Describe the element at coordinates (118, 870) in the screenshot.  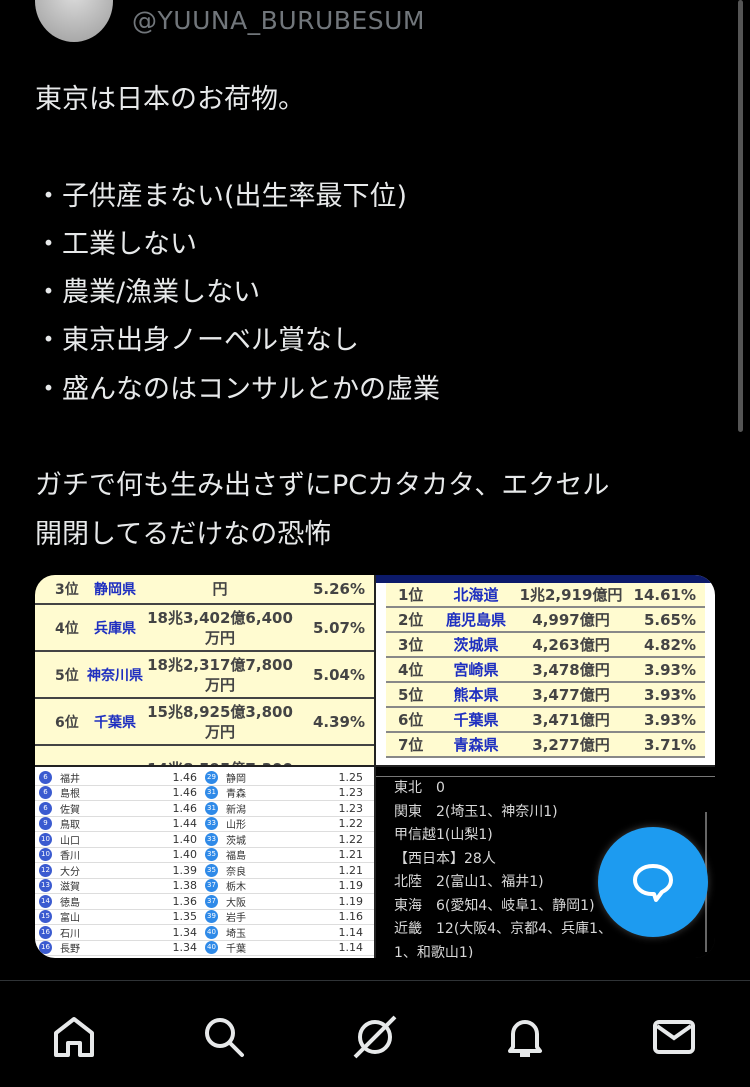
I see `ranking-entry: 12 大分 1.39` at that location.